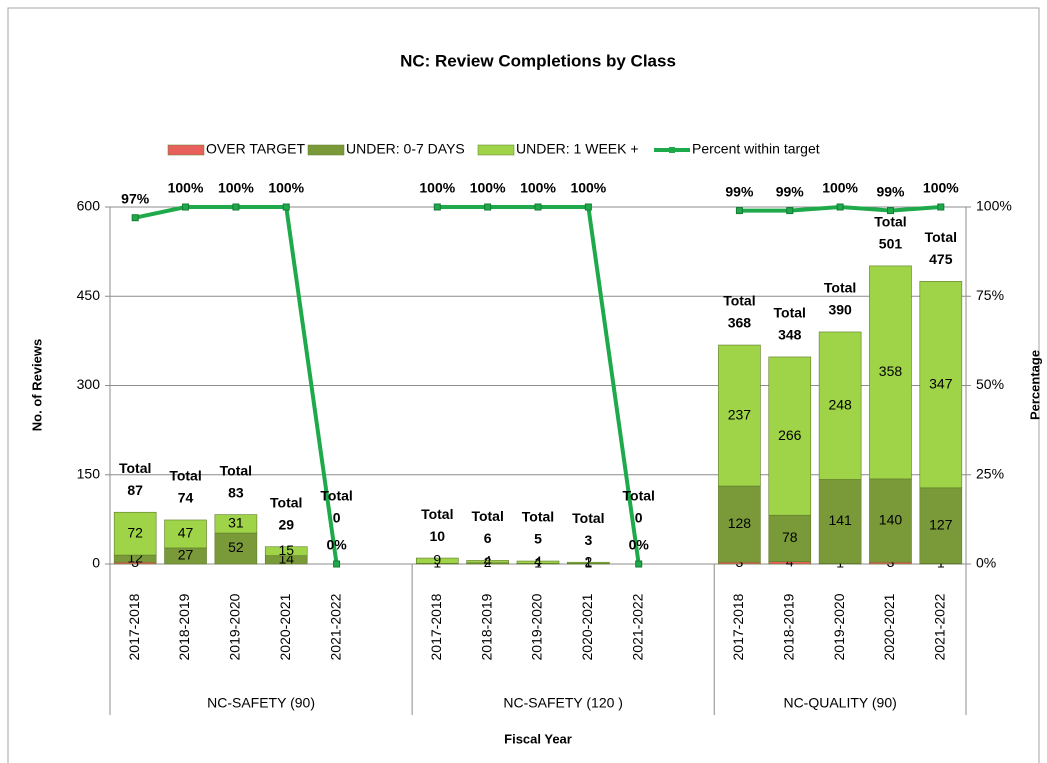 This screenshot has height=763, width=1047. Describe the element at coordinates (286, 524) in the screenshot. I see `total-value: 29` at that location.